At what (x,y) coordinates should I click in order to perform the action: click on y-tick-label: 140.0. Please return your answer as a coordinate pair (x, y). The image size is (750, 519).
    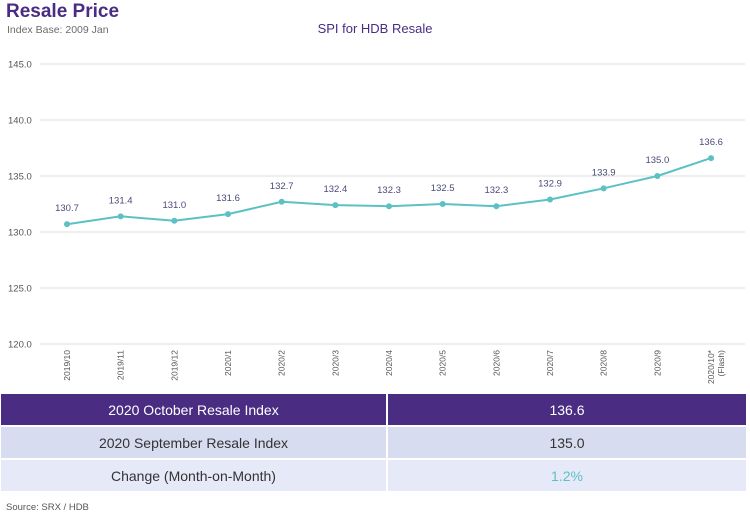
    Looking at the image, I should click on (20, 121).